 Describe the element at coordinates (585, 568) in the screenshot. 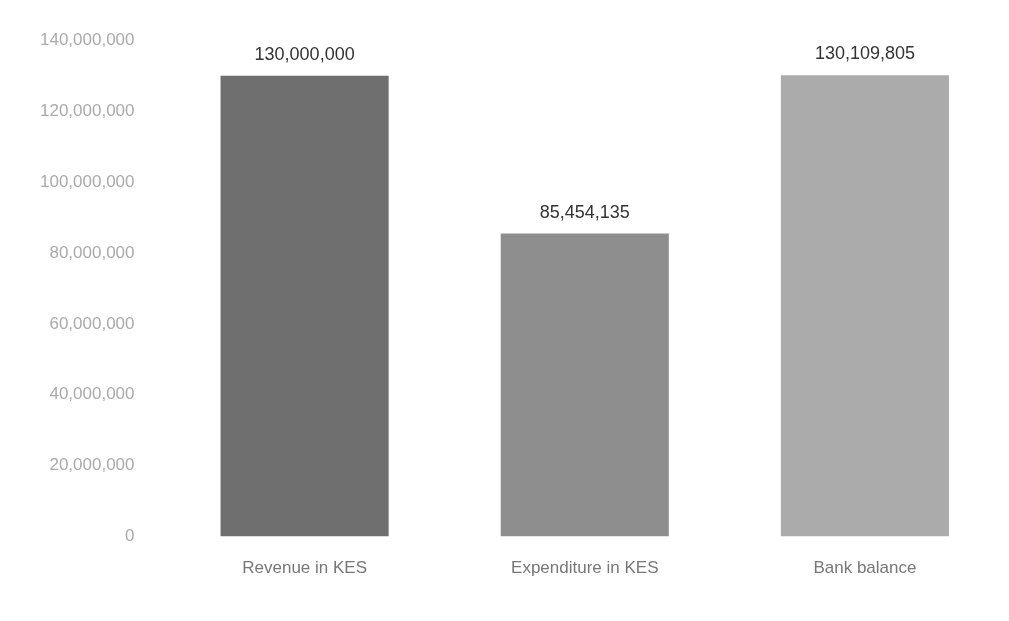

I see `x-tick-label: Expenditure in KES` at that location.